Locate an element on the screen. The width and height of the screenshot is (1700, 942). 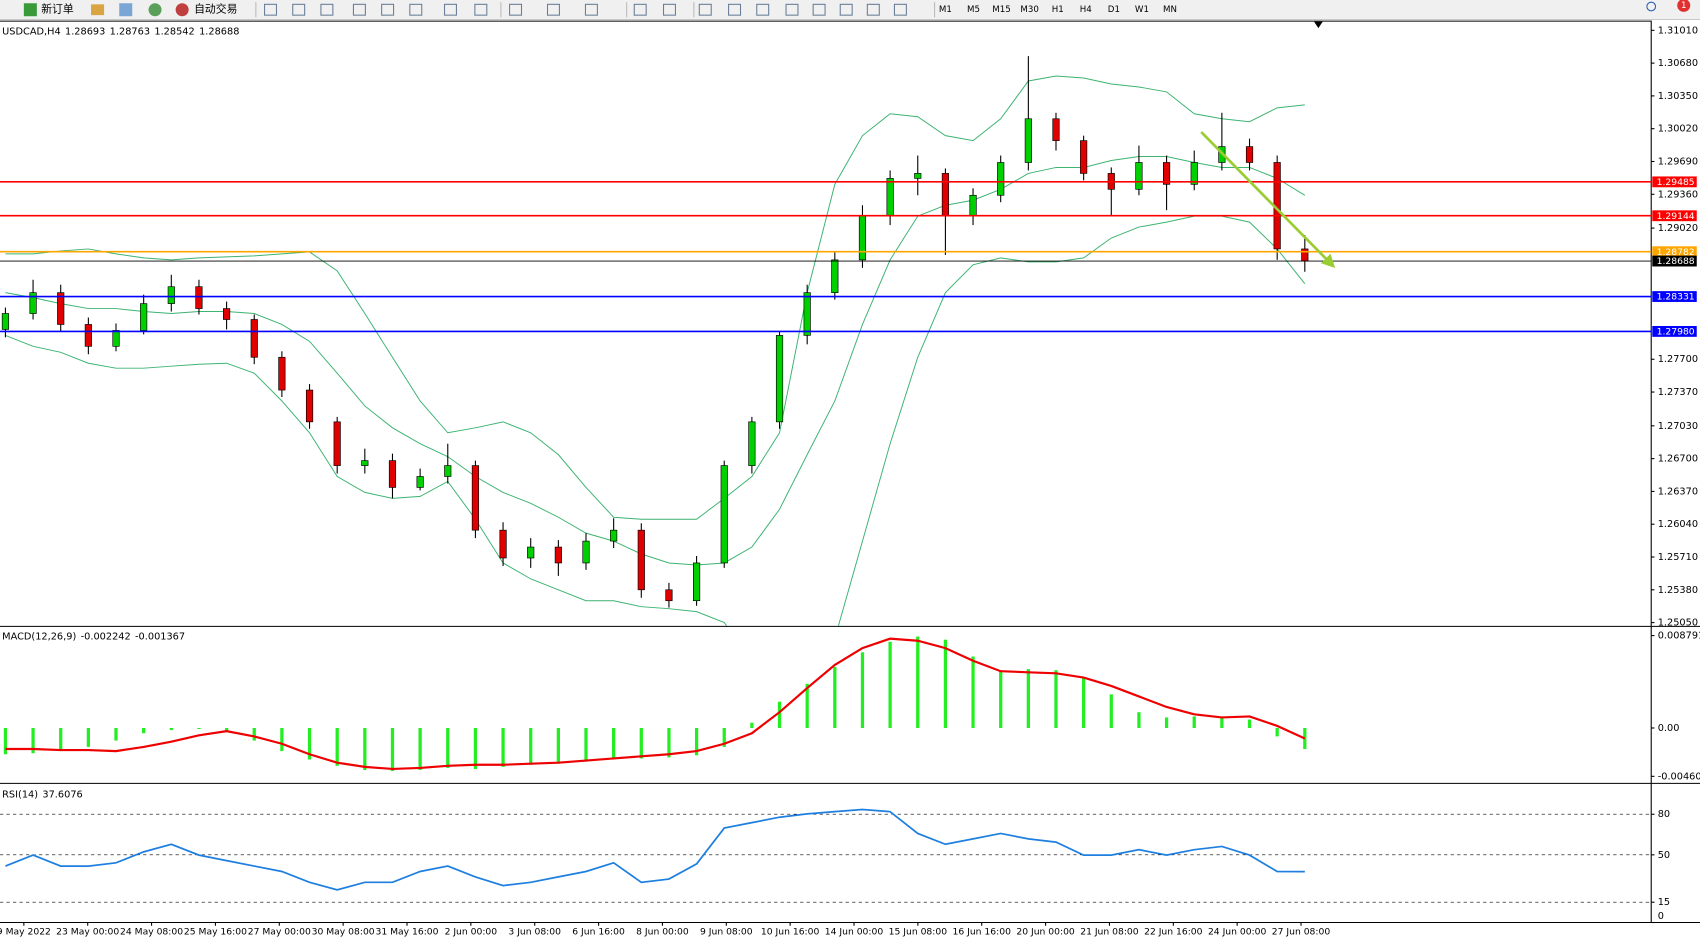
timeframe-button: MN is located at coordinates (1170, 10).